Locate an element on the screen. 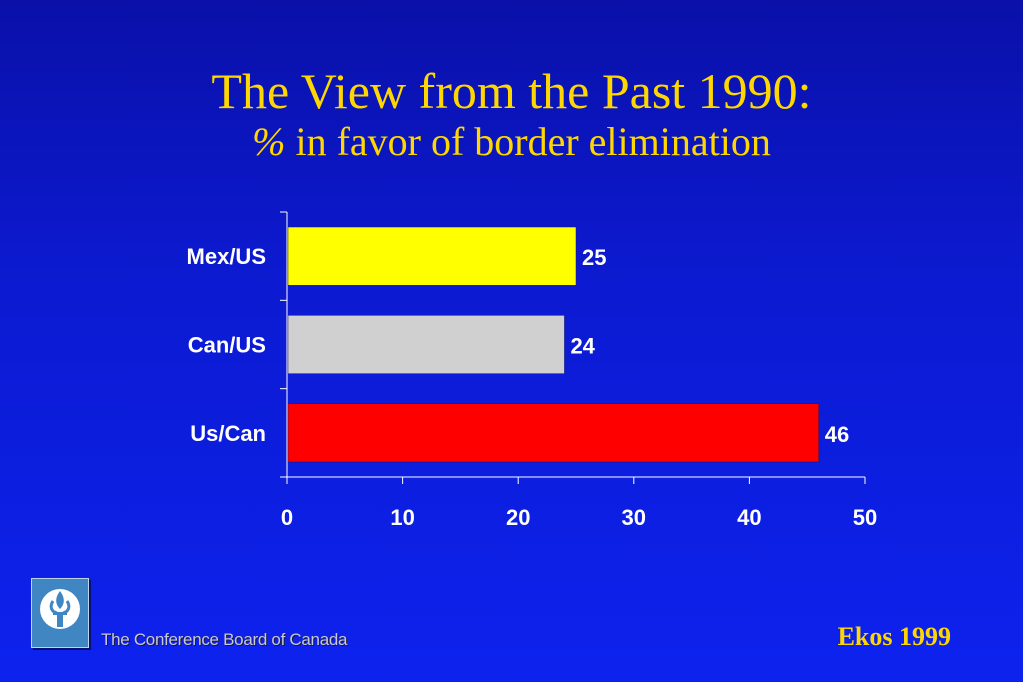  x-tick-label: 0 is located at coordinates (287, 517).